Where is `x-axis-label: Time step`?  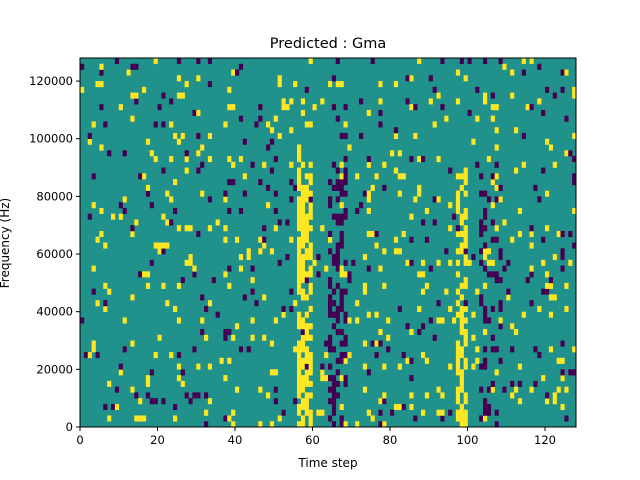
x-axis-label: Time step is located at coordinates (327, 463).